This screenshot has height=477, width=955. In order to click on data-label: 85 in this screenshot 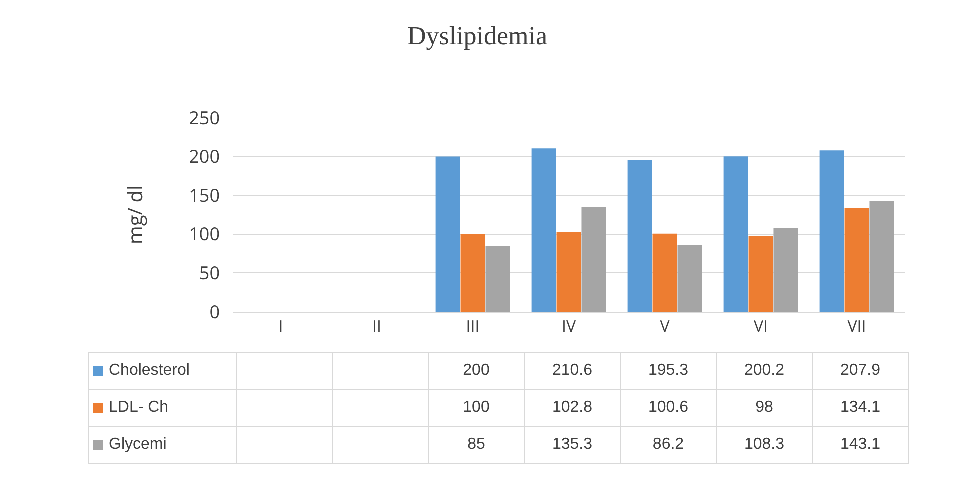, I will do `click(476, 445)`.